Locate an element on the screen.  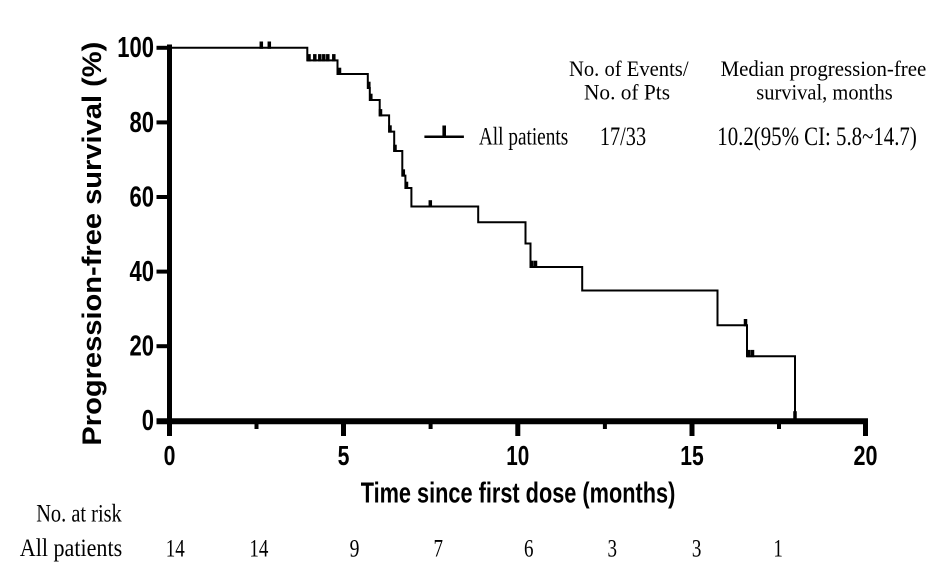
svg-text: survival, months is located at coordinates (824, 92).